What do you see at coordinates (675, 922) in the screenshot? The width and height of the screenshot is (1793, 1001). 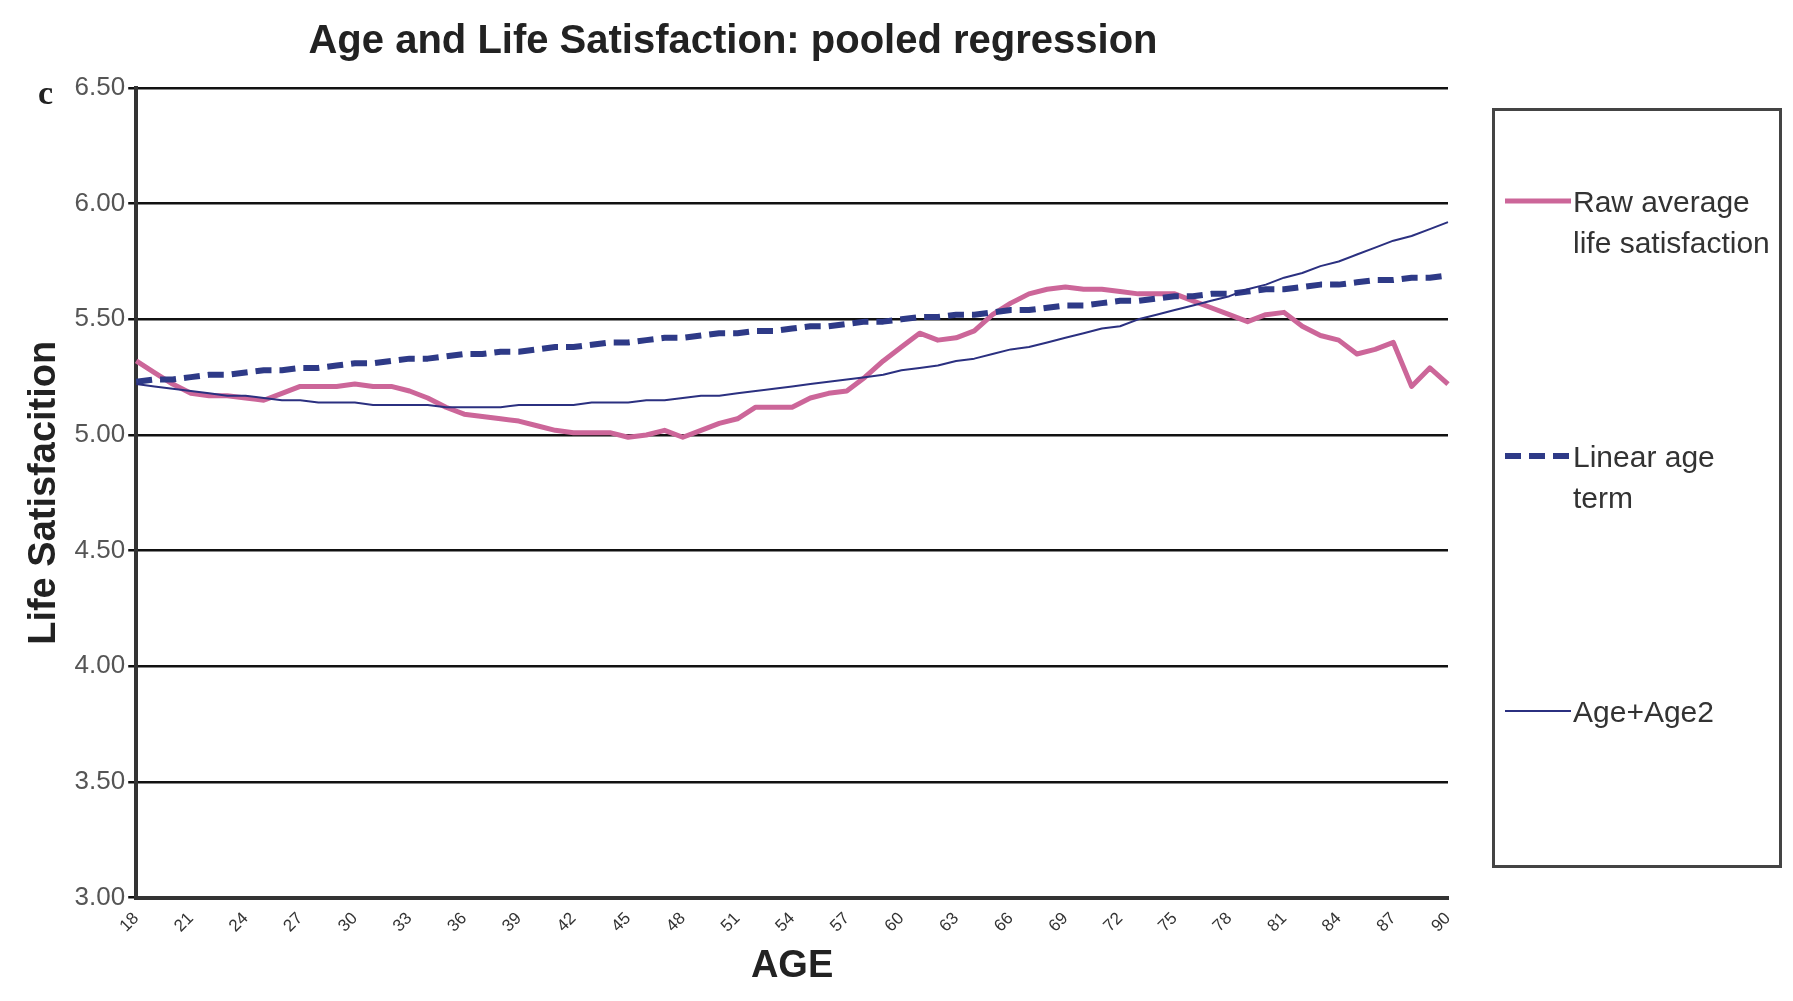 I see `x-tick-label: 48` at bounding box center [675, 922].